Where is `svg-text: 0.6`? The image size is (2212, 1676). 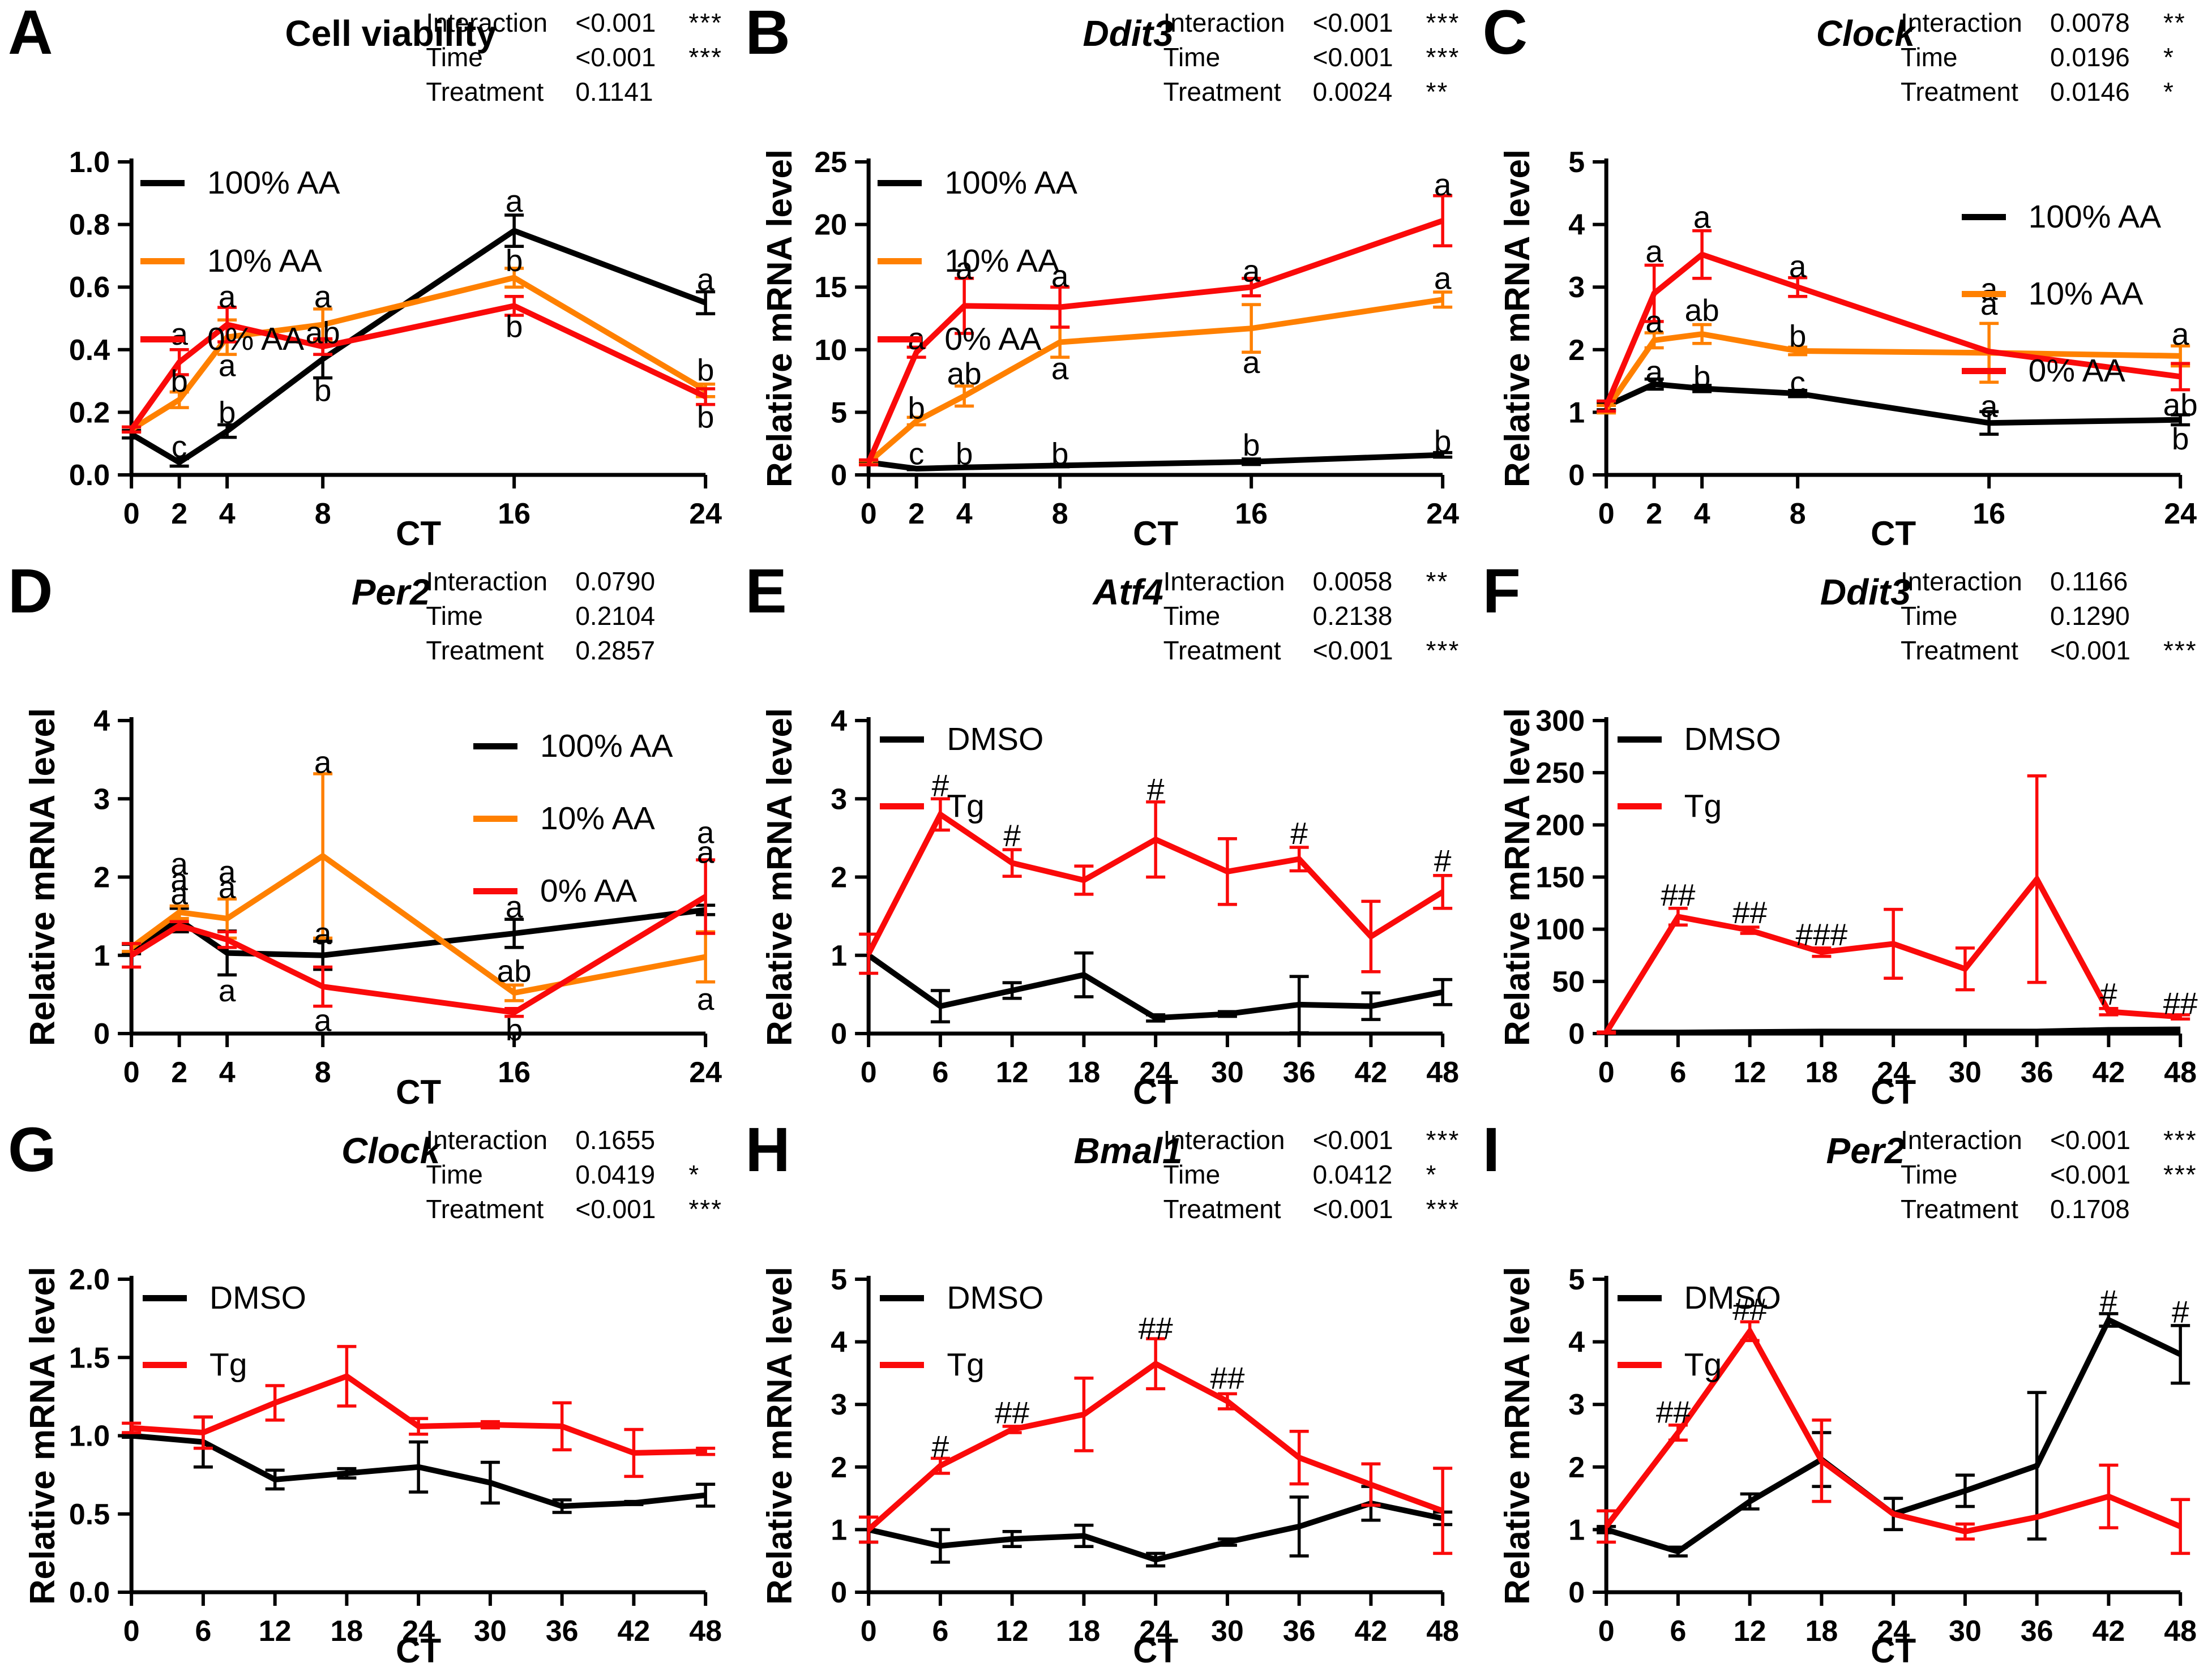 svg-text: 0.6 is located at coordinates (89, 287).